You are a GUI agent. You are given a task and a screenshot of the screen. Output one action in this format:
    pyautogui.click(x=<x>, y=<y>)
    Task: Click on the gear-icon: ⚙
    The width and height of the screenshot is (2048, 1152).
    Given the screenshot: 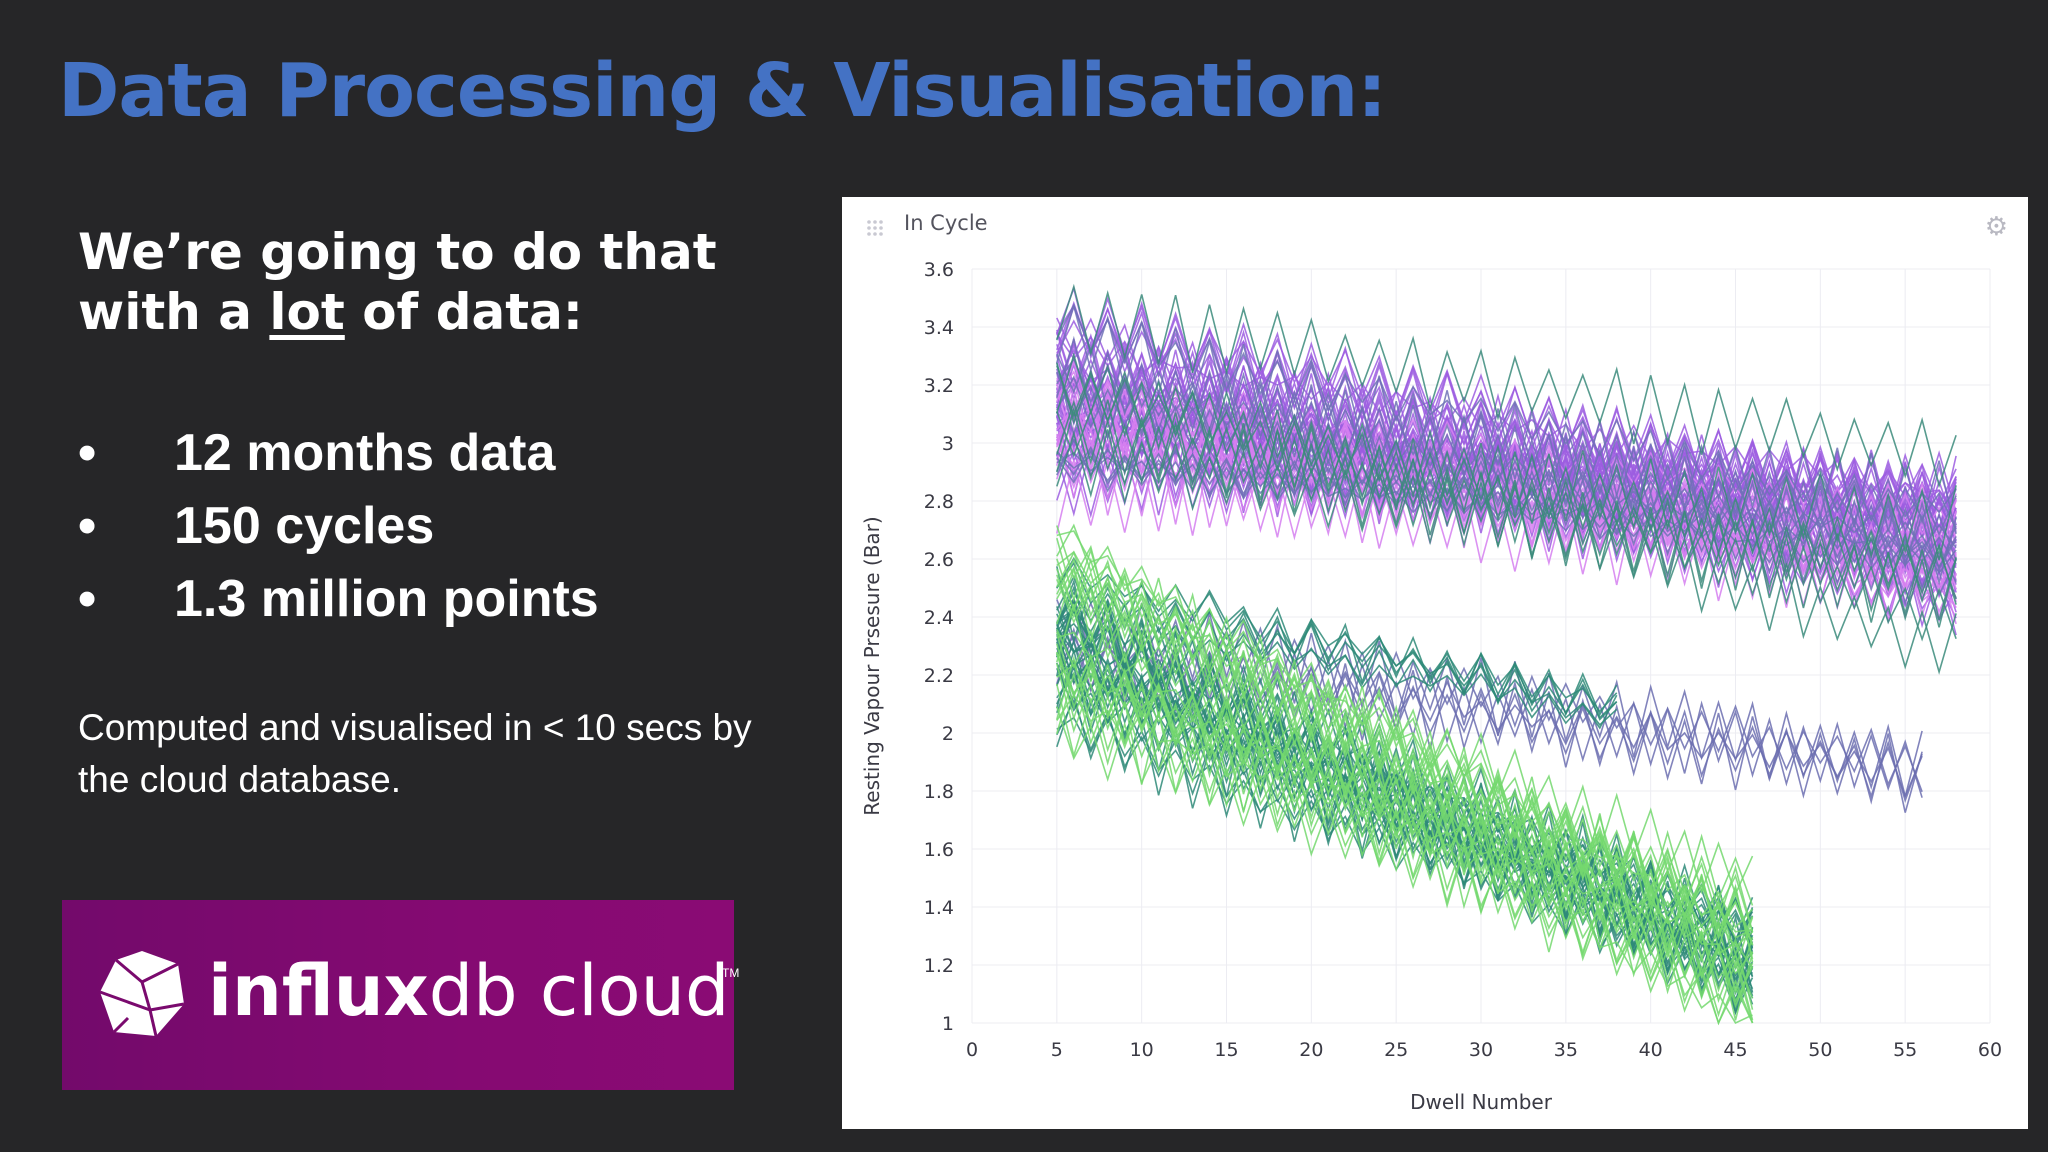 What is the action you would take?
    pyautogui.click(x=1996, y=226)
    